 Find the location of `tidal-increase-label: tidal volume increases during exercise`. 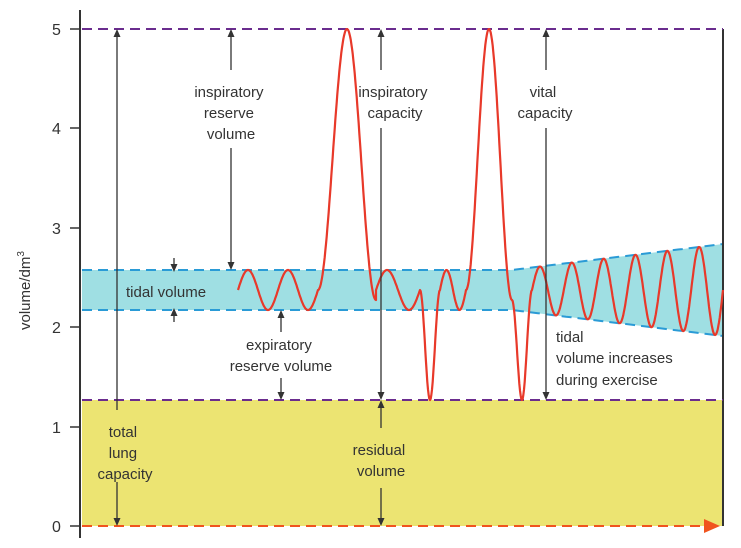

tidal-increase-label: tidal volume increases during exercise is located at coordinates (616, 359).